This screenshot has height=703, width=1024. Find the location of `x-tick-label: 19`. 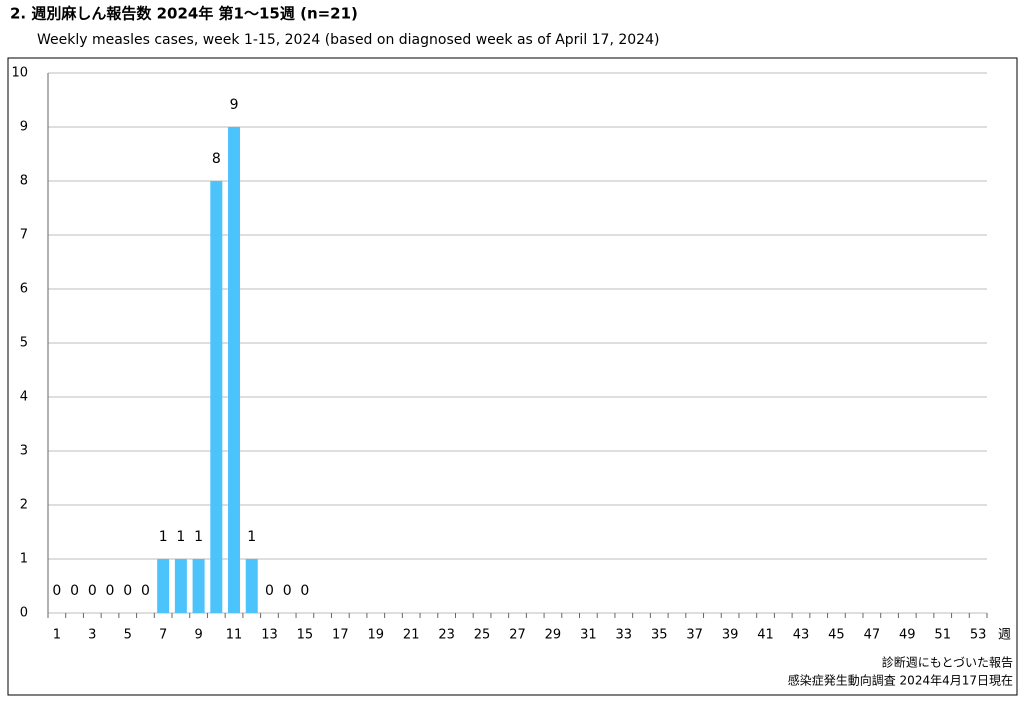

x-tick-label: 19 is located at coordinates (375, 635).